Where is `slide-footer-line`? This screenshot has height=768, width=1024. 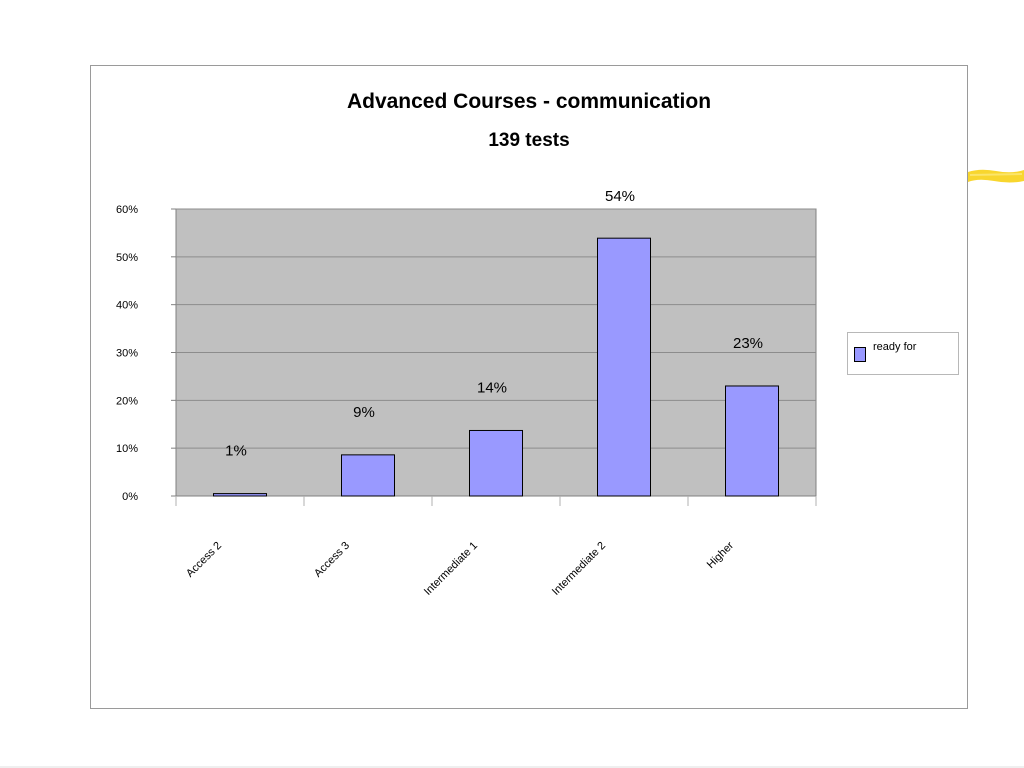
slide-footer-line is located at coordinates (512, 767).